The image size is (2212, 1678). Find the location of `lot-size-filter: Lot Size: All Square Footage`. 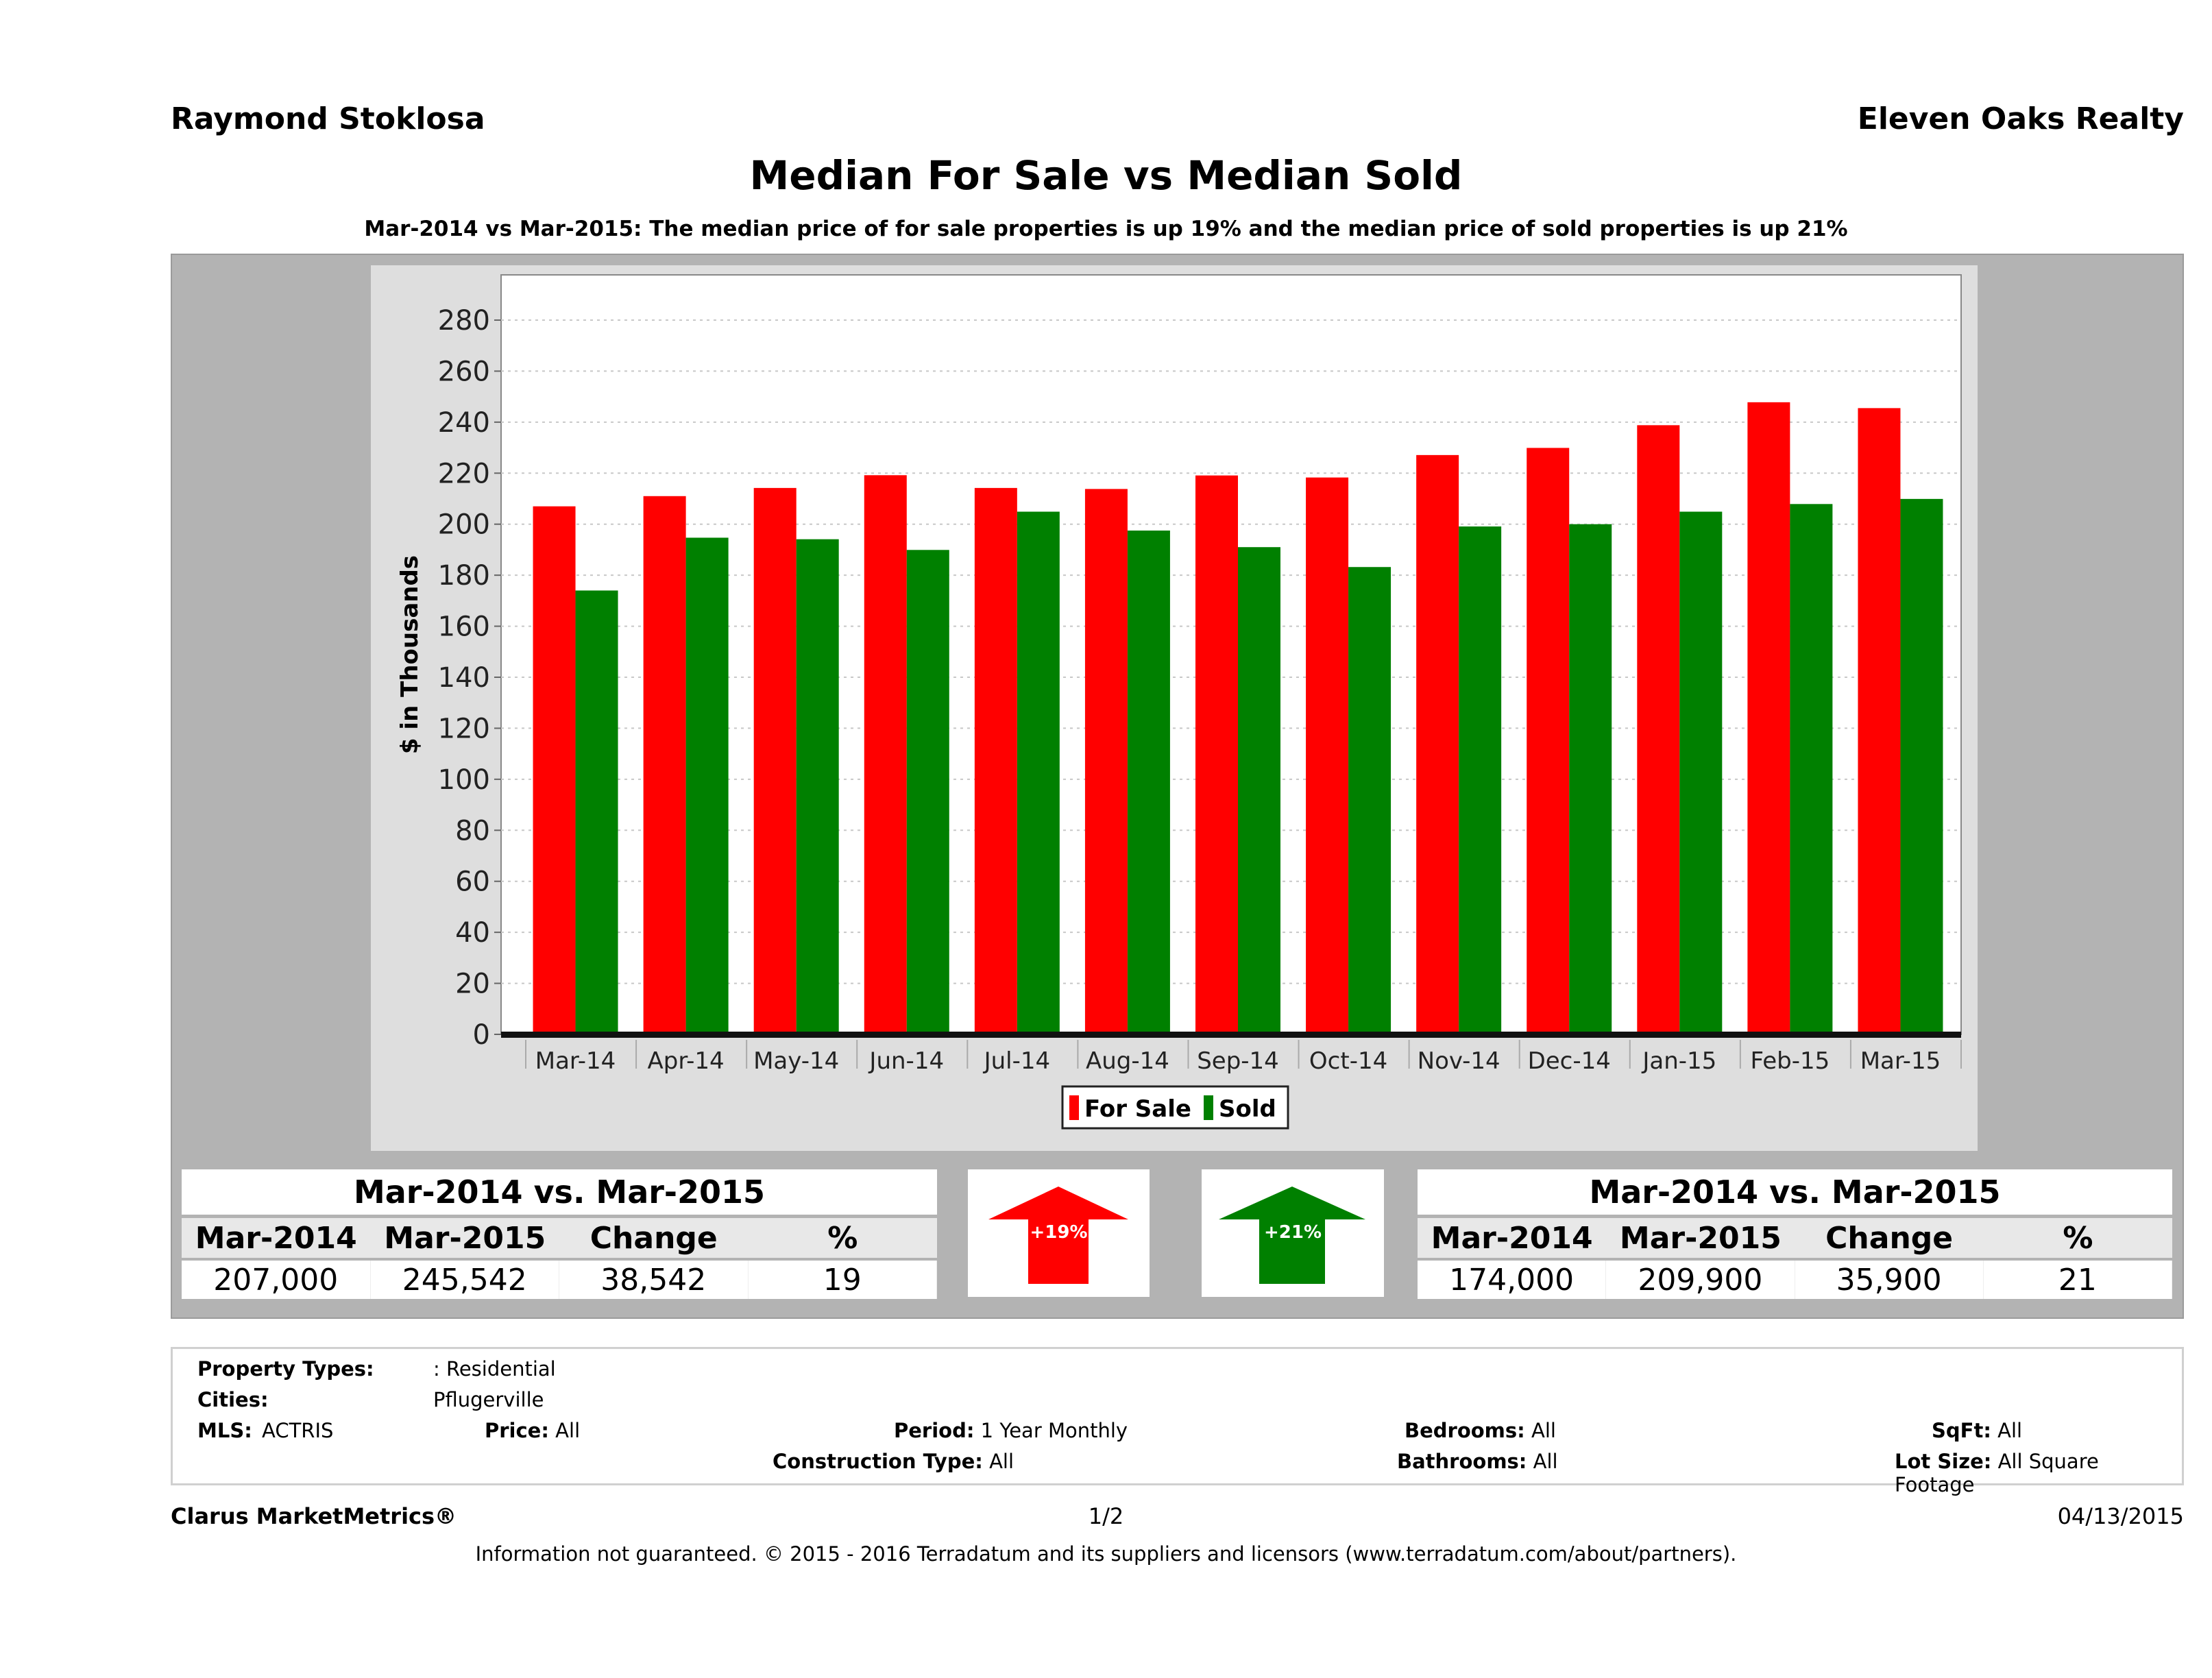

lot-size-filter: Lot Size: All Square Footage is located at coordinates (2038, 1473).